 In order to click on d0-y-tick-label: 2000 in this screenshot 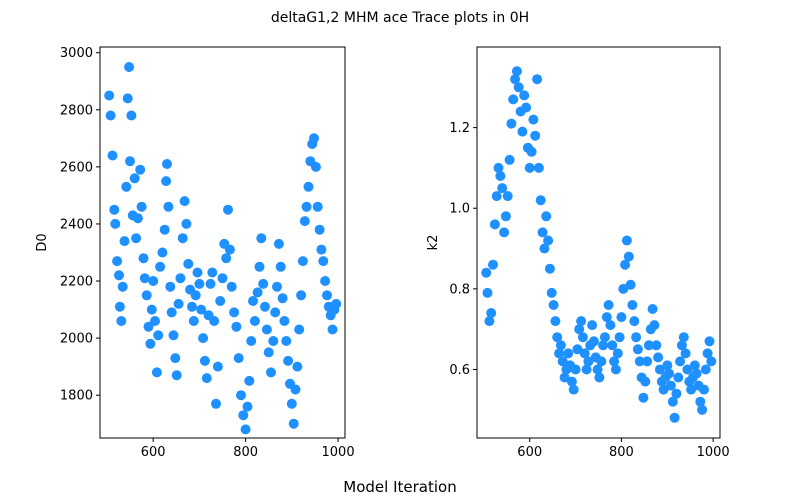, I will do `click(76, 339)`.